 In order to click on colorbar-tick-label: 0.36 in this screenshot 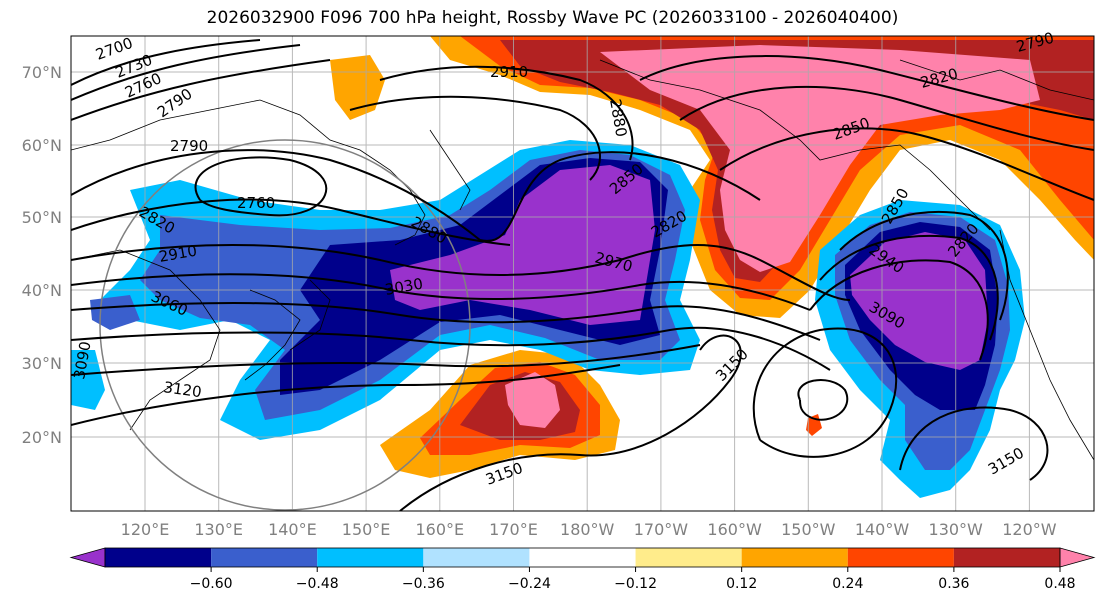, I will do `click(953, 584)`.